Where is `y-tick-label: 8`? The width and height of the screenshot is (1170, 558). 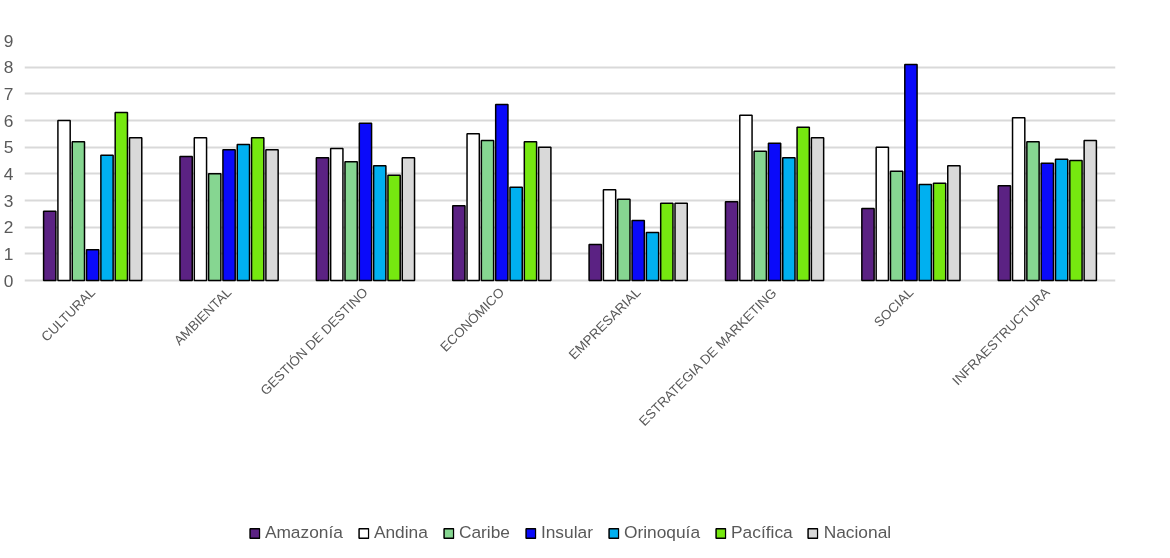
y-tick-label: 8 is located at coordinates (8, 67).